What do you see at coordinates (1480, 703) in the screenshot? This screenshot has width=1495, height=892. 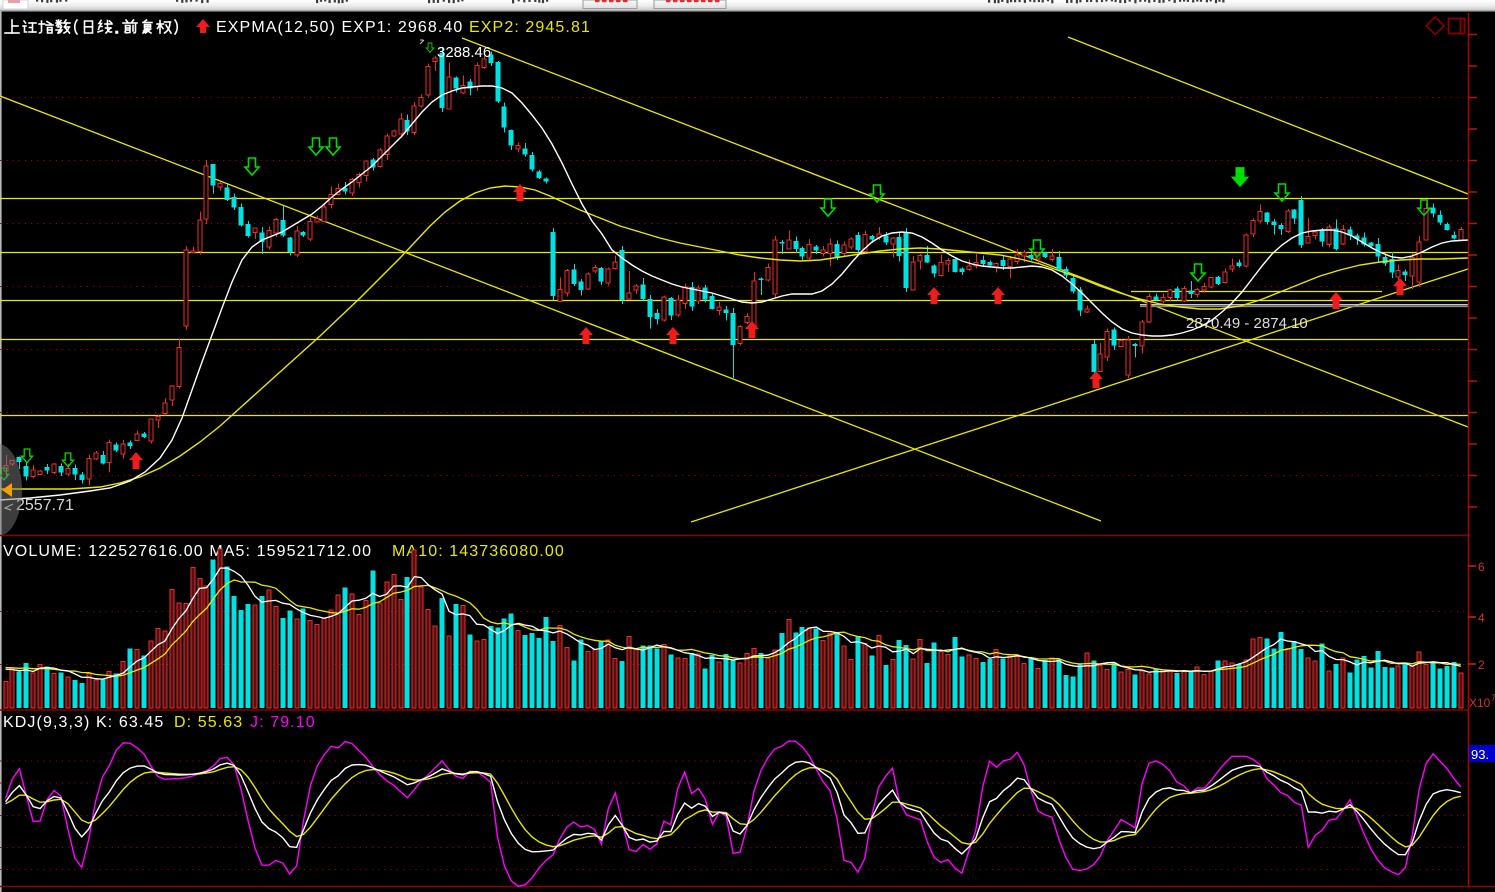 I see `svg-text: X10` at bounding box center [1480, 703].